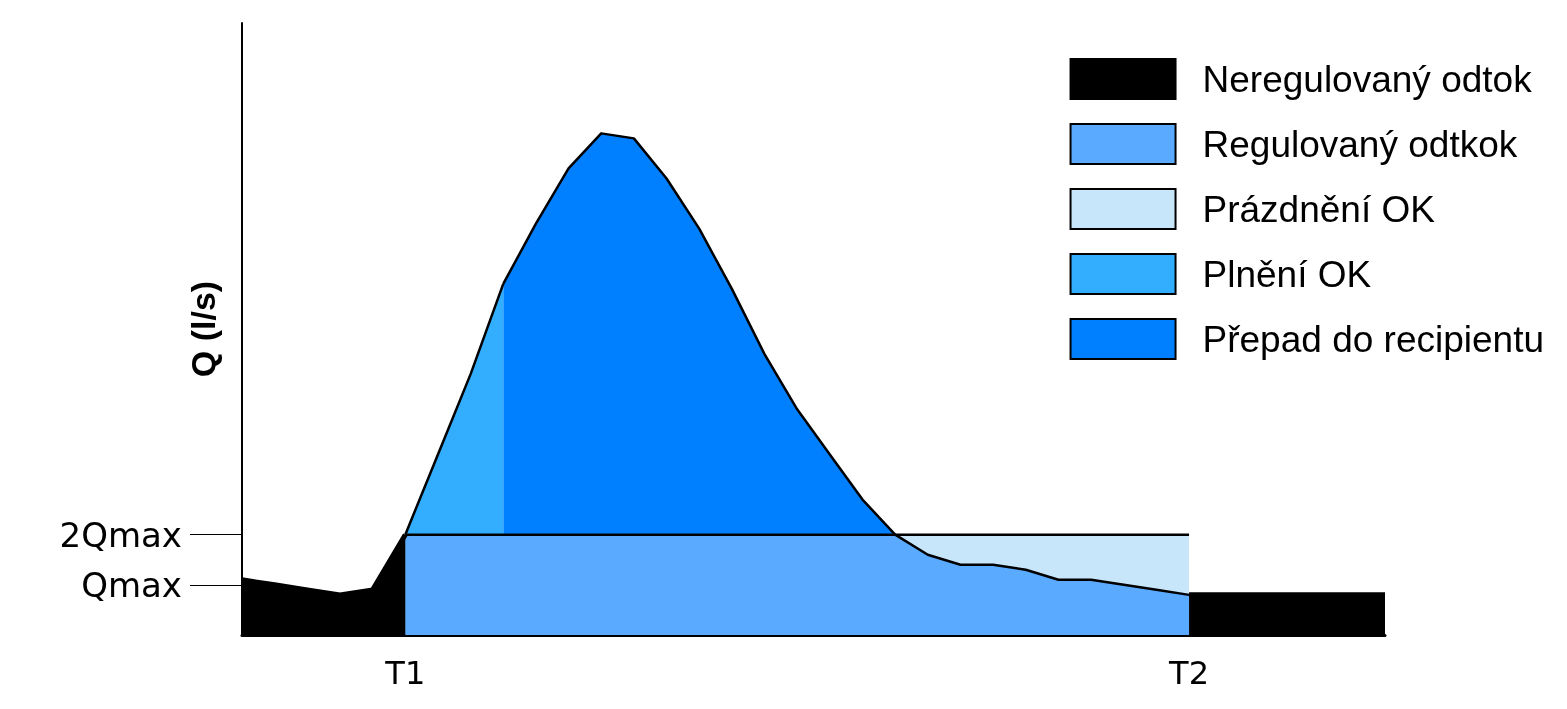 Image resolution: width=1567 pixels, height=709 pixels. What do you see at coordinates (1287, 274) in the screenshot?
I see `legend-label: Plnění OK` at bounding box center [1287, 274].